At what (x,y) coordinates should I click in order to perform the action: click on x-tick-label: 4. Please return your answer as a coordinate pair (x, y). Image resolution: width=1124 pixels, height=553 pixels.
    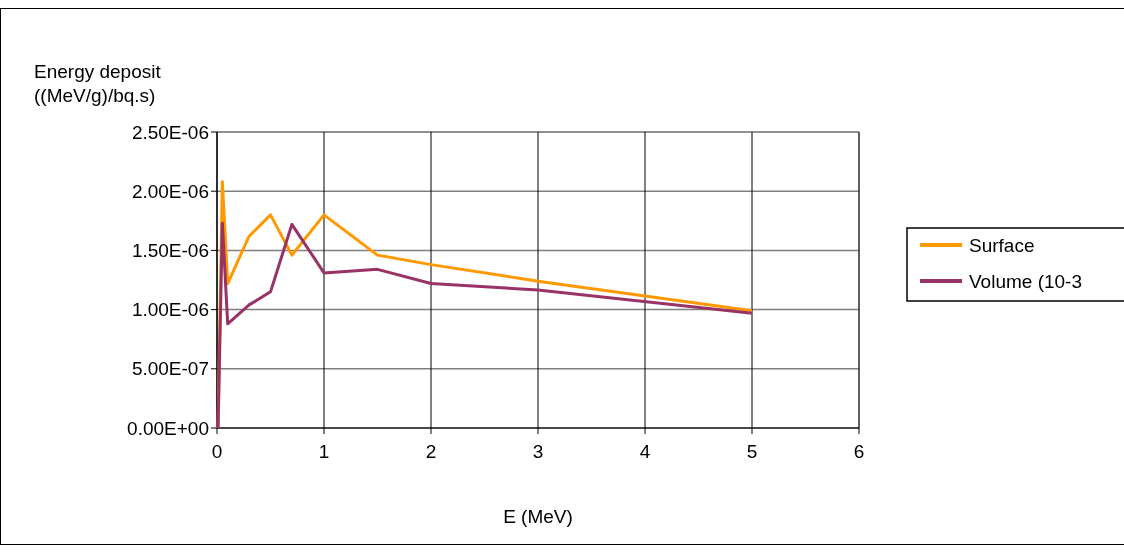
    Looking at the image, I should click on (645, 451).